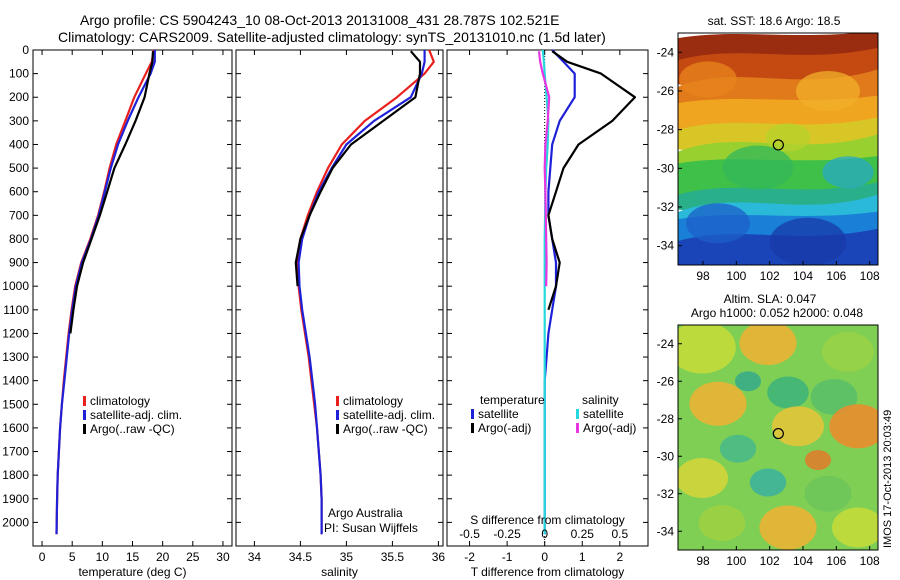  What do you see at coordinates (15, 475) in the screenshot?
I see `y-tick-label: 1800` at bounding box center [15, 475].